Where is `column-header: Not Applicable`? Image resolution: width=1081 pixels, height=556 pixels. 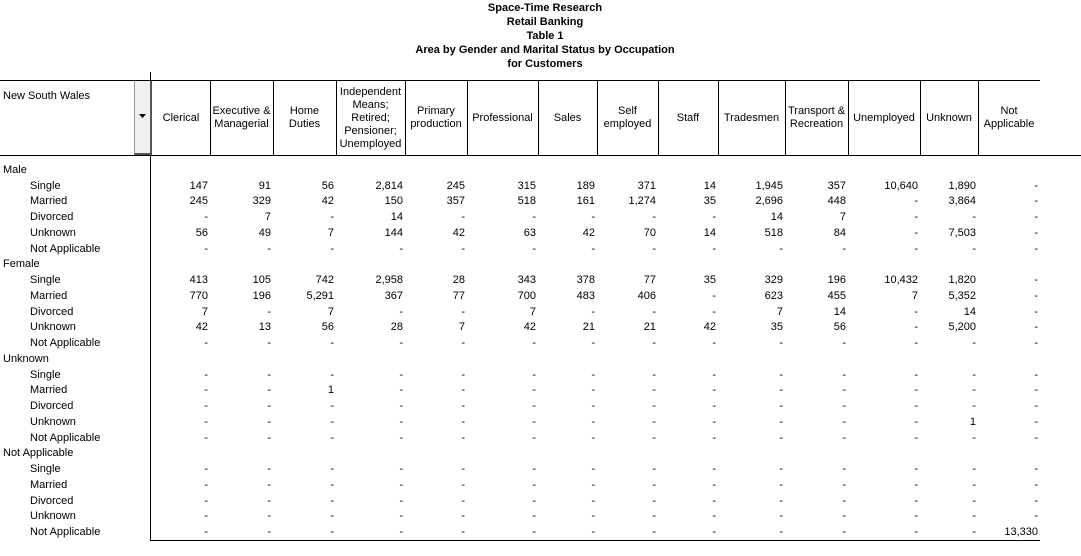
column-header: Not Applicable is located at coordinates (1009, 118).